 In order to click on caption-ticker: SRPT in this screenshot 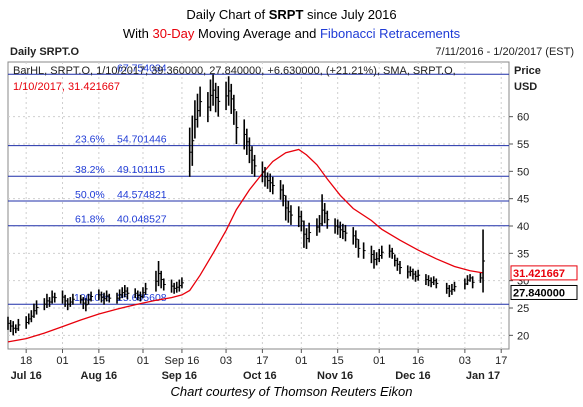, I will do `click(286, 14)`.